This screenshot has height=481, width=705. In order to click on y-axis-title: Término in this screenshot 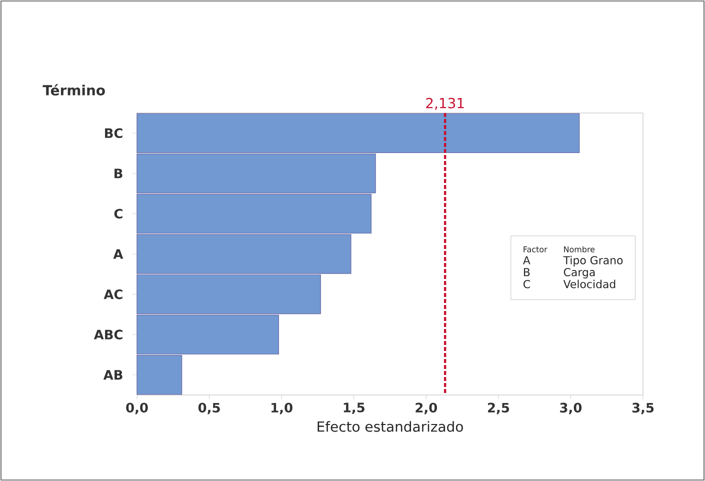, I will do `click(73, 90)`.